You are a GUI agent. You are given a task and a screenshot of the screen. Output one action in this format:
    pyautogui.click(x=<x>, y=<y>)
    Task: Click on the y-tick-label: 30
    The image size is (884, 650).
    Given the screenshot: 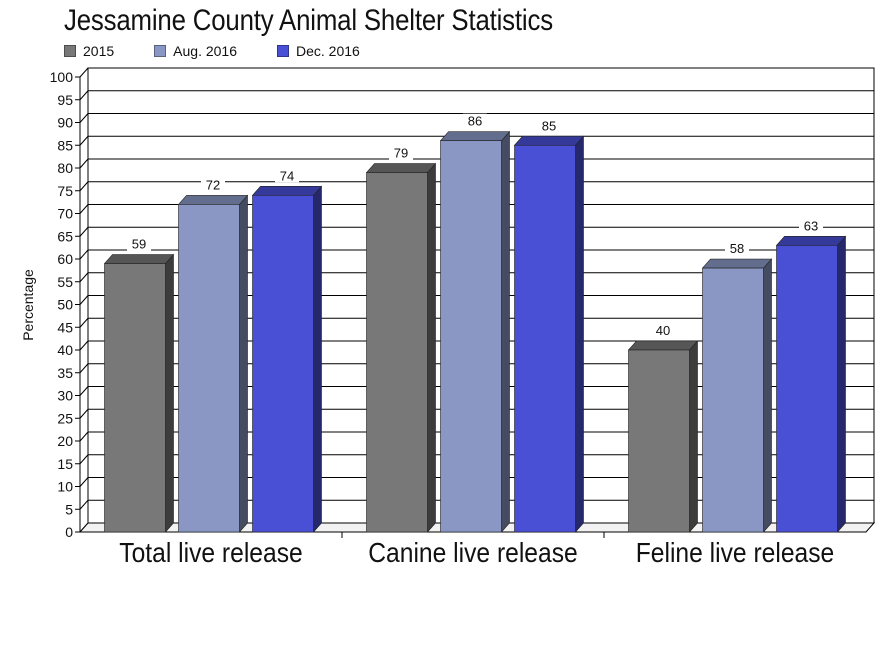 What is the action you would take?
    pyautogui.click(x=65, y=396)
    